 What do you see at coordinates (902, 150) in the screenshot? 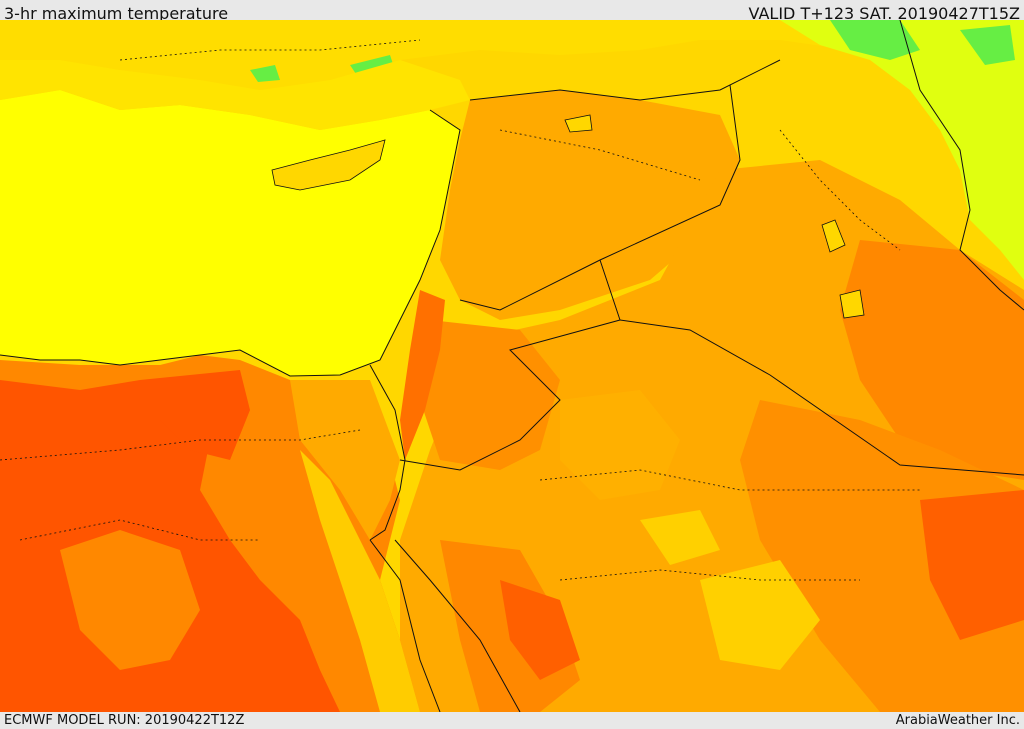
I see `ne-cool-area` at bounding box center [902, 150].